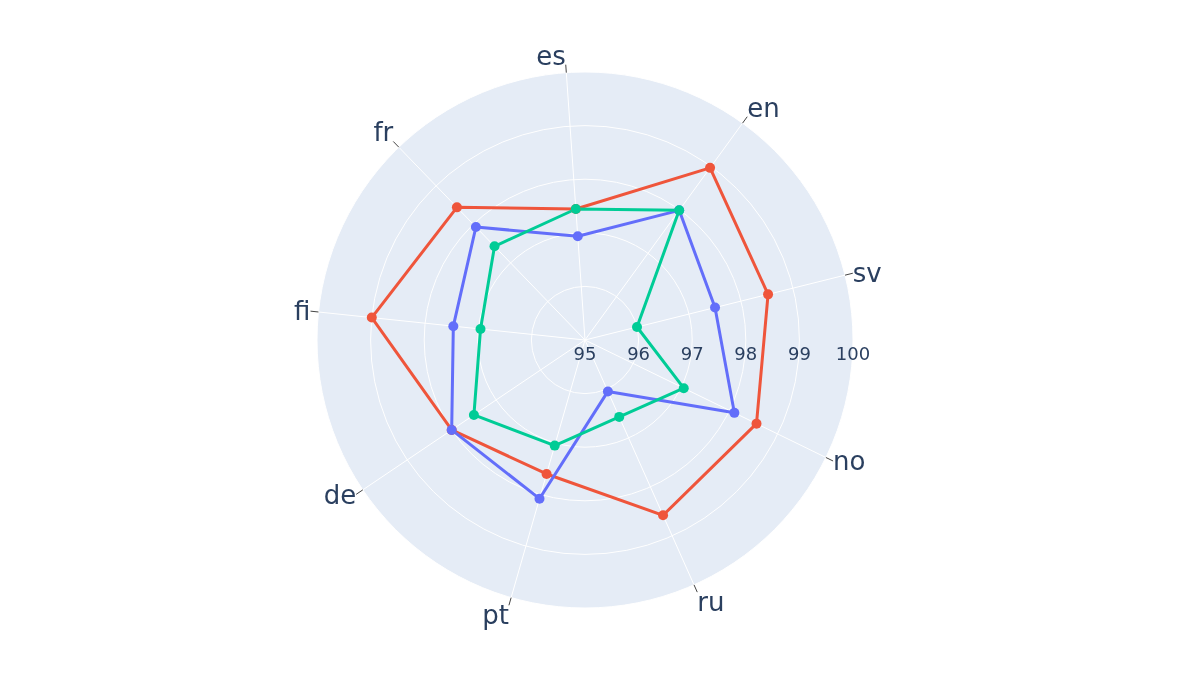 The height and width of the screenshot is (687, 1200). Describe the element at coordinates (383, 132) in the screenshot. I see `spoke-label: fr` at that location.